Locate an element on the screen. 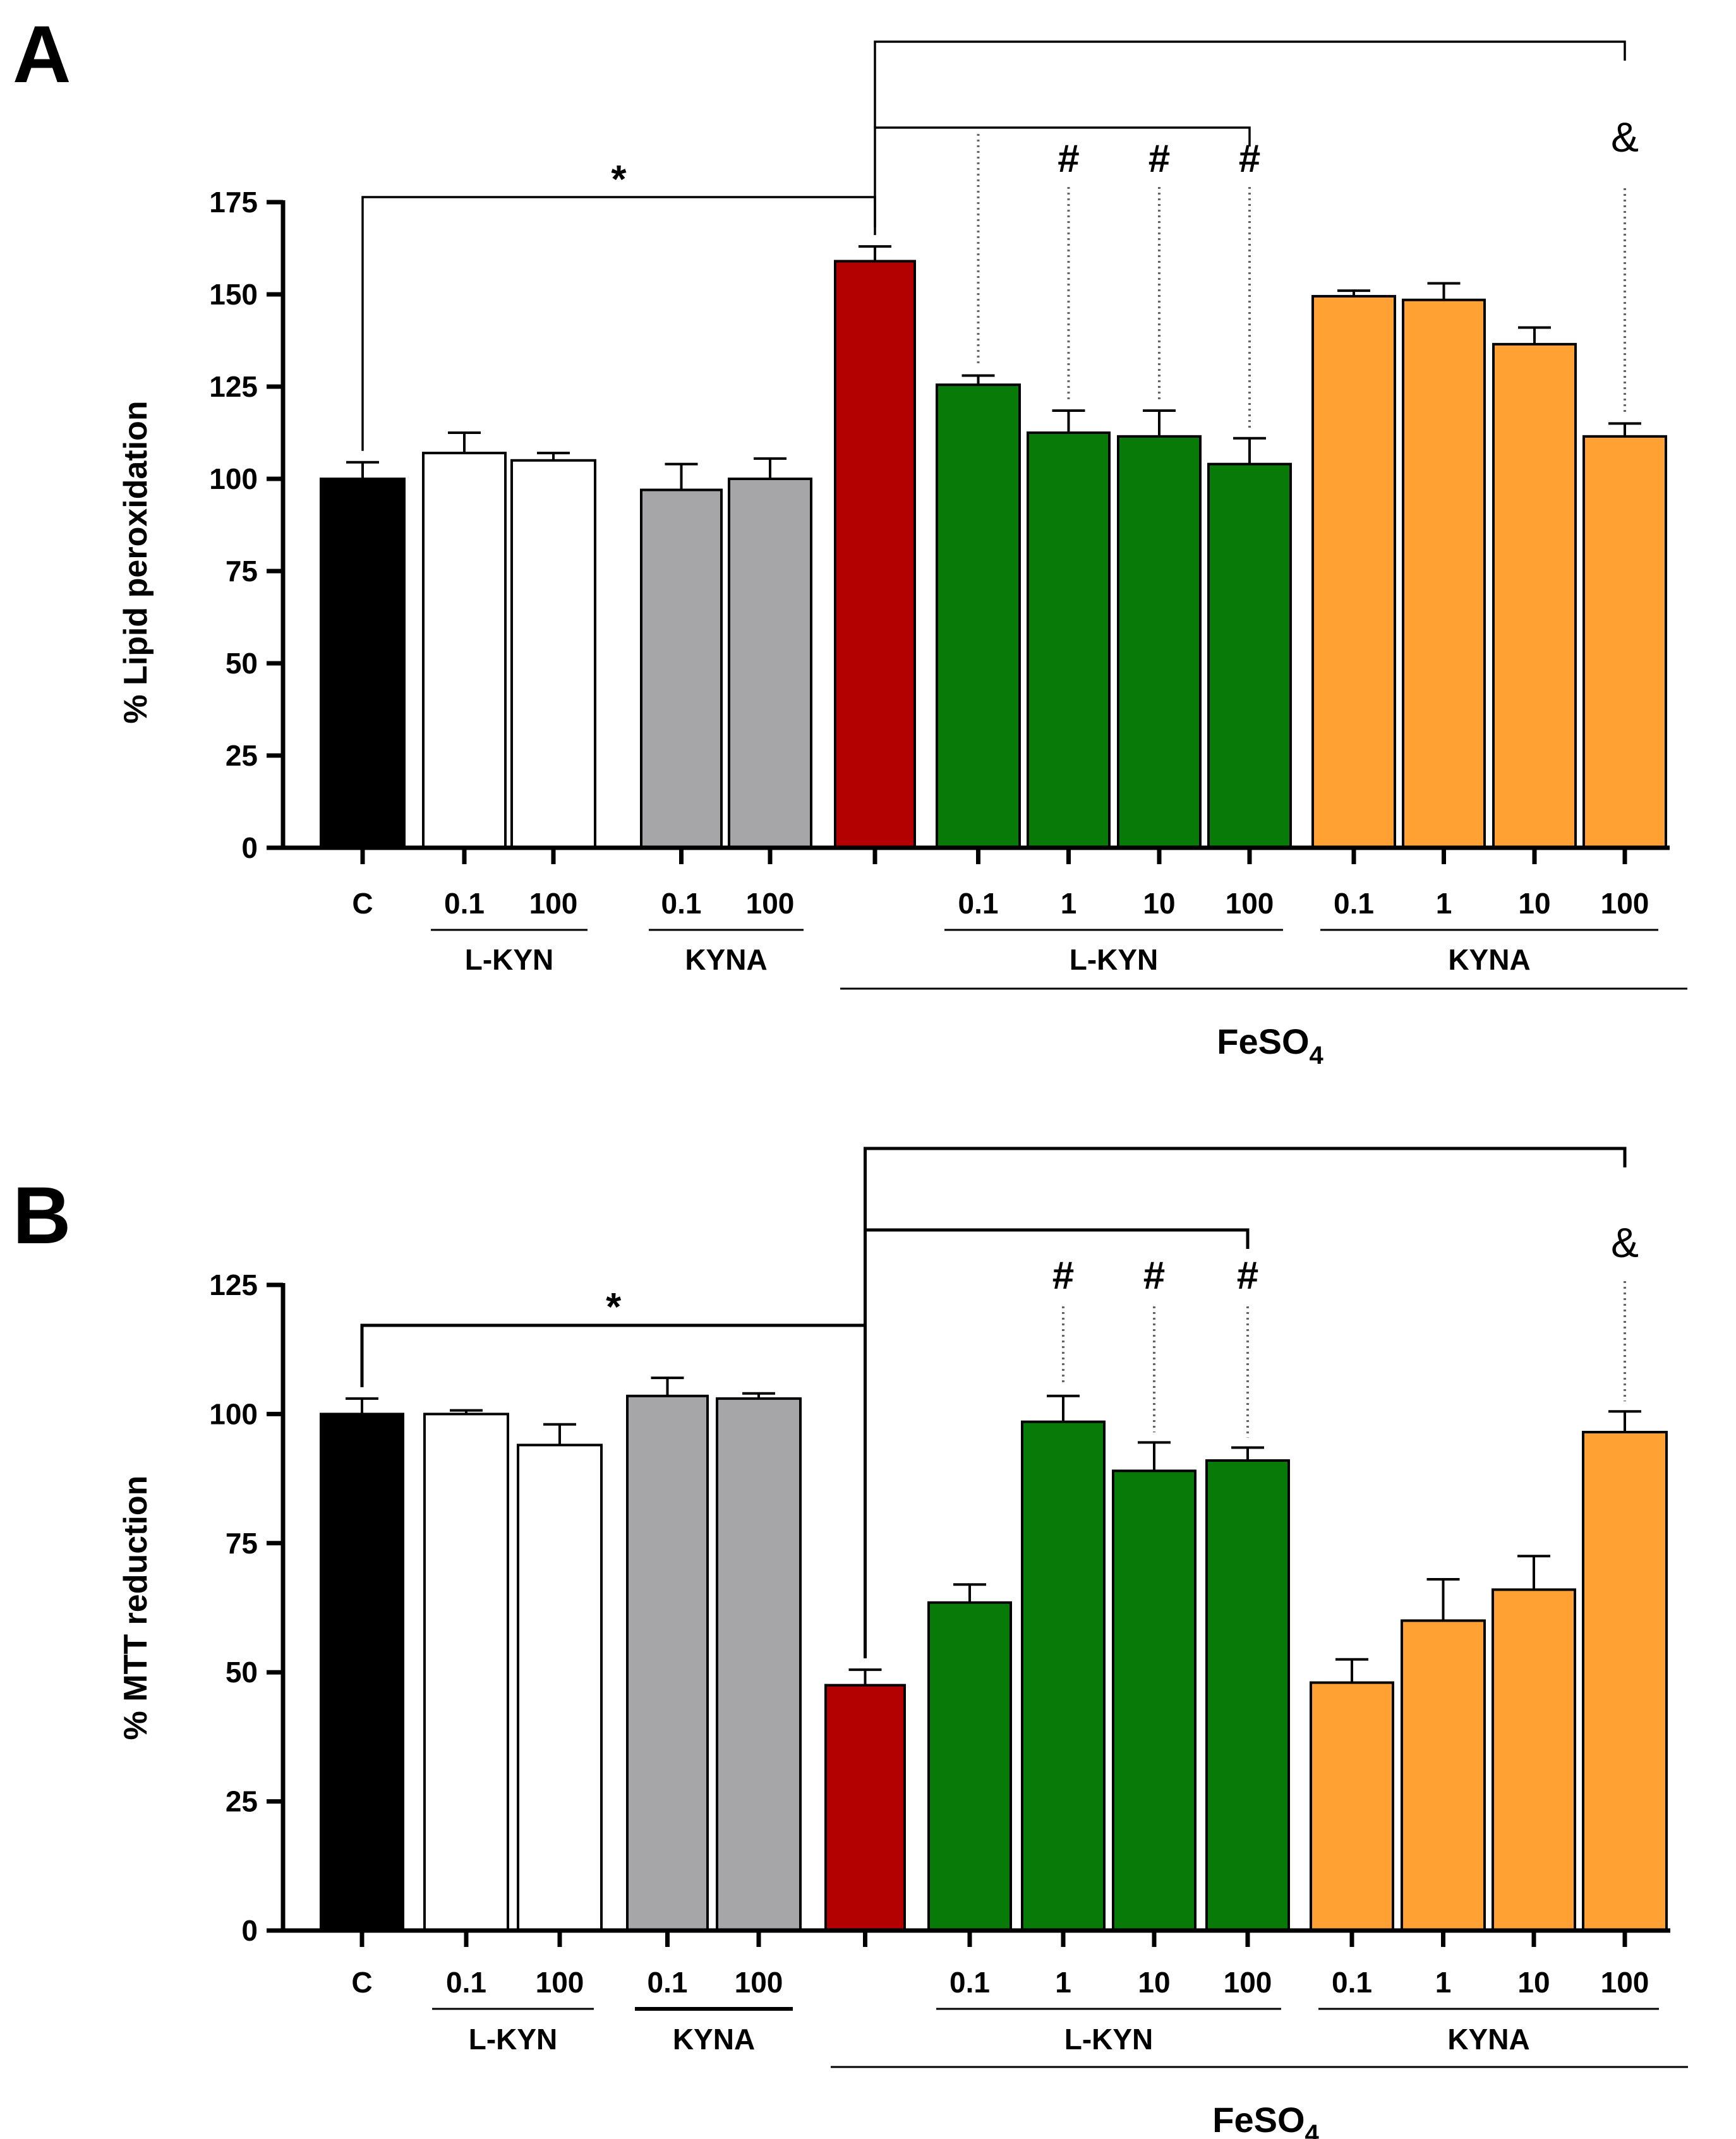  y-axis-label: % MTT reduction is located at coordinates (136, 1608).